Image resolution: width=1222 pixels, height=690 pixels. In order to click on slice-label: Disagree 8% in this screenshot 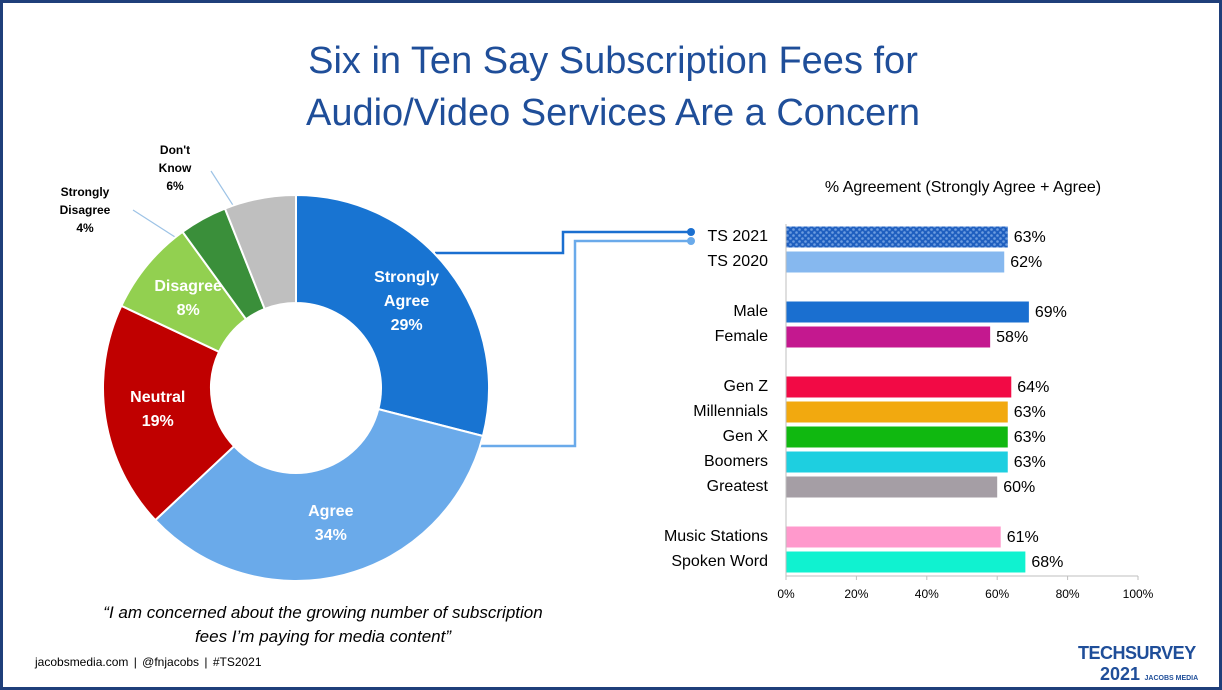, I will do `click(188, 299)`.